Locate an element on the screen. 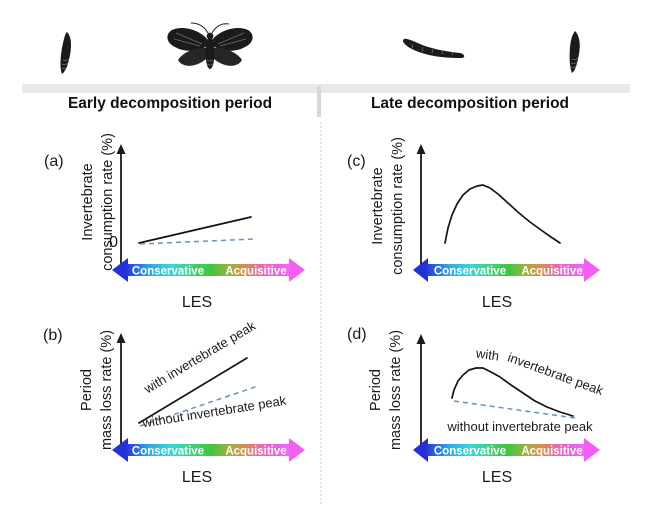 The width and height of the screenshot is (650, 514). moth-icon is located at coordinates (210, 45).